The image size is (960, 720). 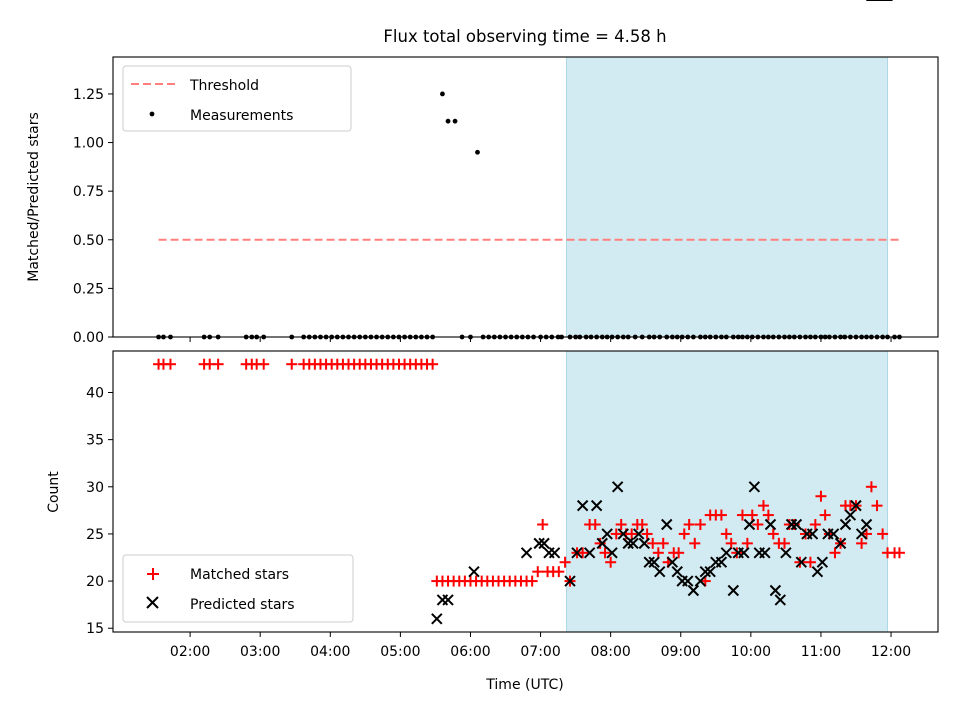 What do you see at coordinates (470, 652) in the screenshot?
I see `xtick-label: 06:00` at bounding box center [470, 652].